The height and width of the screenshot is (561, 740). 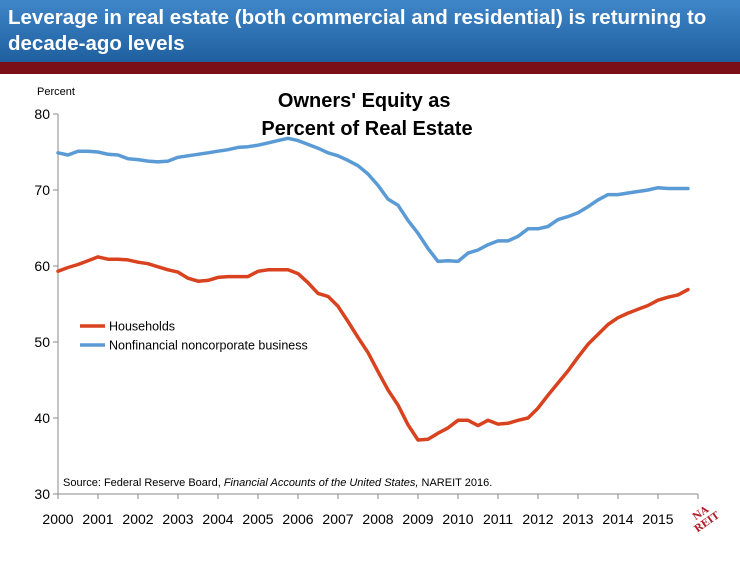 I want to click on header-divider, so click(x=370, y=68).